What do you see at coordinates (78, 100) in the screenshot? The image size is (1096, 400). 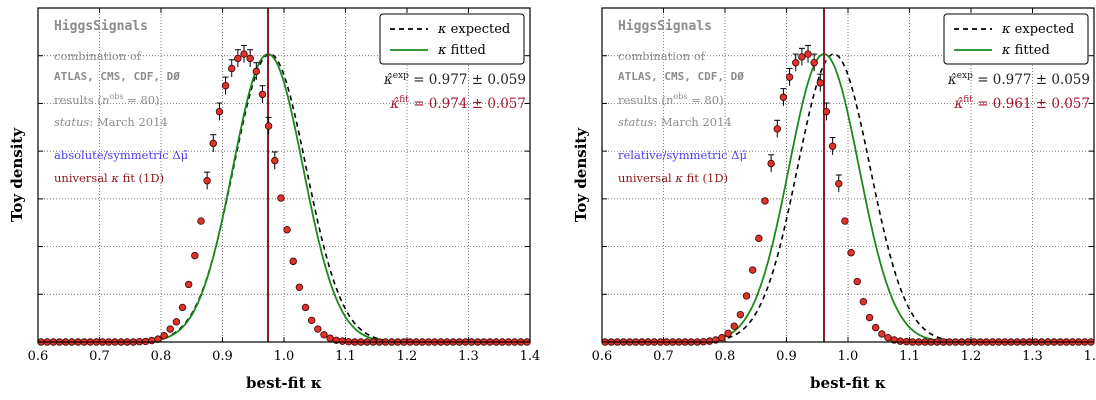 I see `info-results-prefix: results (` at bounding box center [78, 100].